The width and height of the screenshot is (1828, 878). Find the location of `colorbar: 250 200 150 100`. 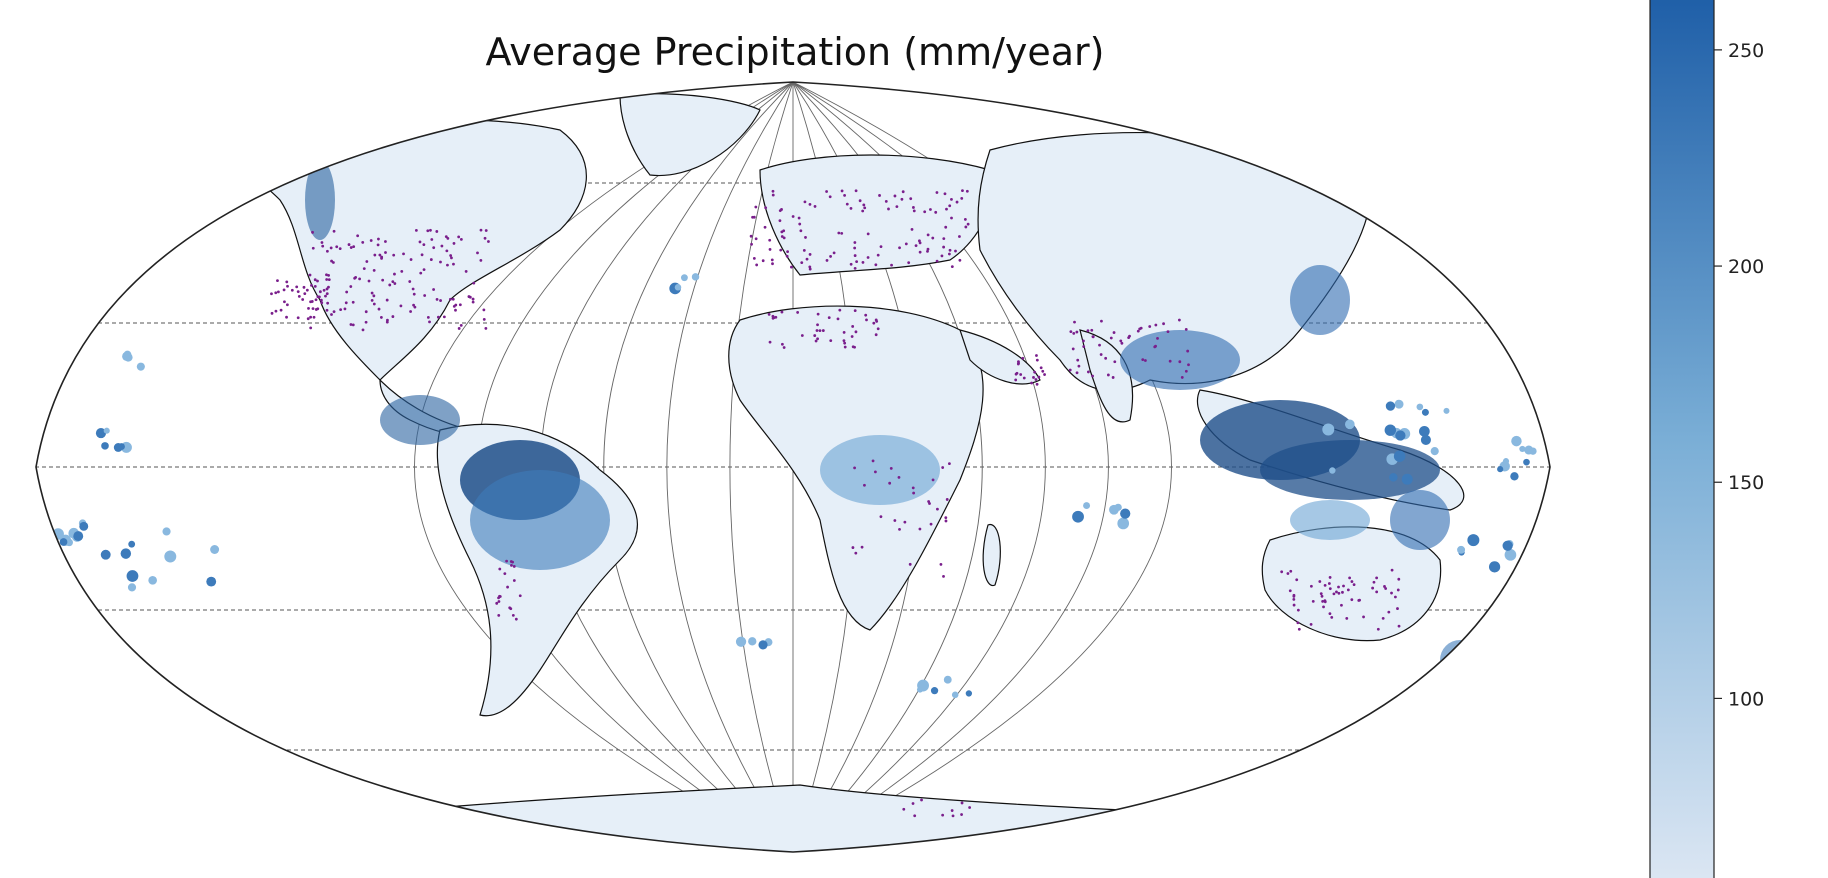

colorbar: 250 200 150 100 is located at coordinates (1706, 439).